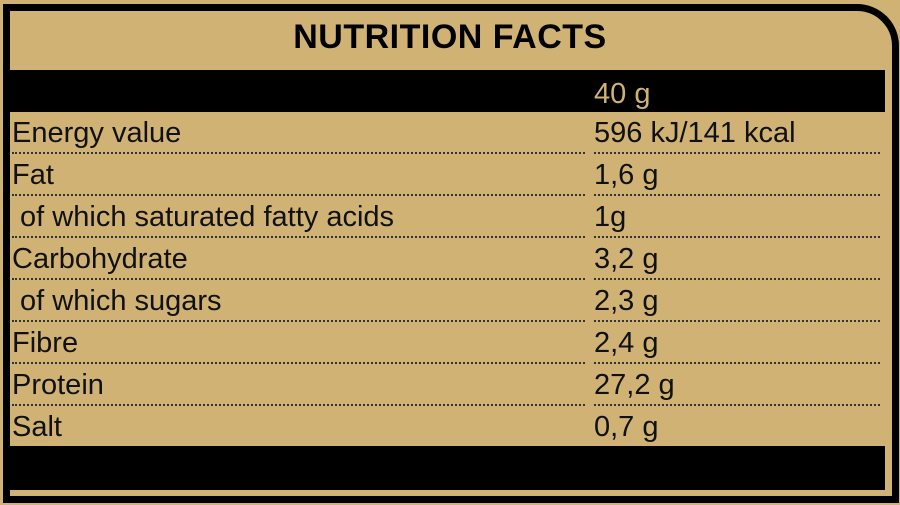 The width and height of the screenshot is (900, 505). Describe the element at coordinates (737, 303) in the screenshot. I see `nutrient-value: 2,3 g` at that location.